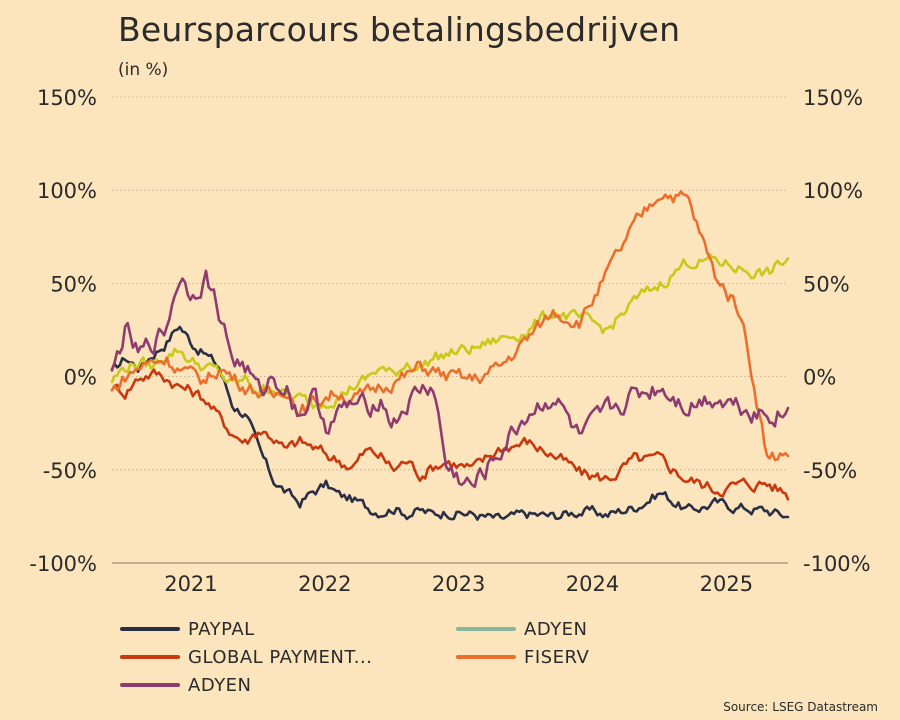 This screenshot has width=900, height=720. I want to click on legend-item-paypal: PAYPAL, so click(187, 629).